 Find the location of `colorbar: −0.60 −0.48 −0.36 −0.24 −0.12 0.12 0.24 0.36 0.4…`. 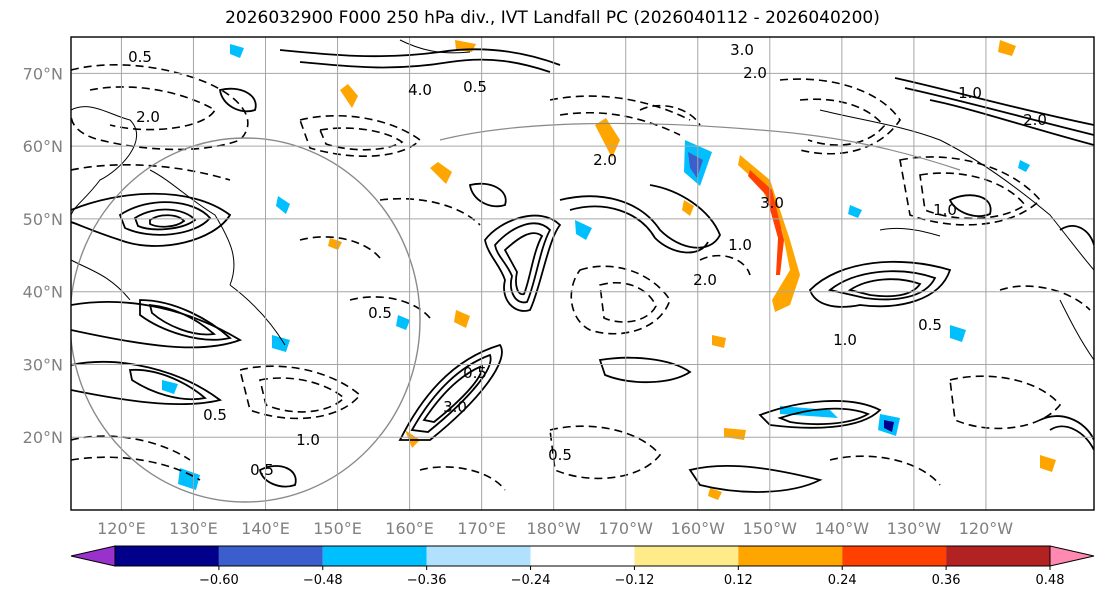

colorbar: −0.60 −0.48 −0.36 −0.24 −0.12 0.12 0.24 0.36 0.4… is located at coordinates (582, 566).